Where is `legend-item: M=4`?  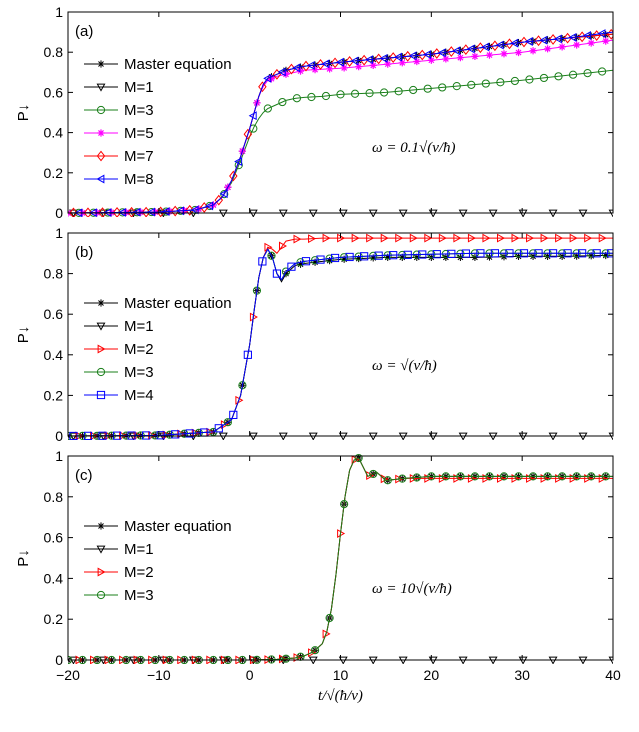
legend-item: M=4 is located at coordinates (119, 395).